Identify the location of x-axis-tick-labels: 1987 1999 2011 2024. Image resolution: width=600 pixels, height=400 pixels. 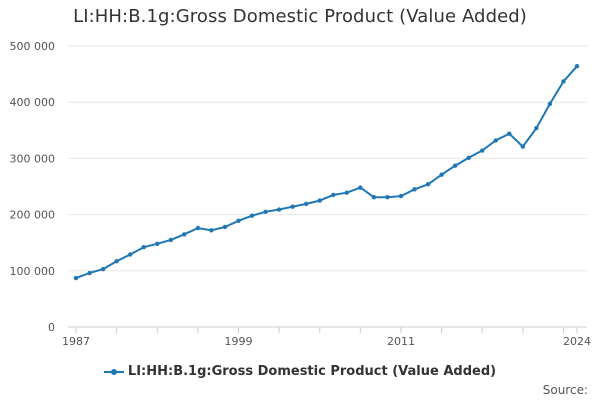
(326, 341).